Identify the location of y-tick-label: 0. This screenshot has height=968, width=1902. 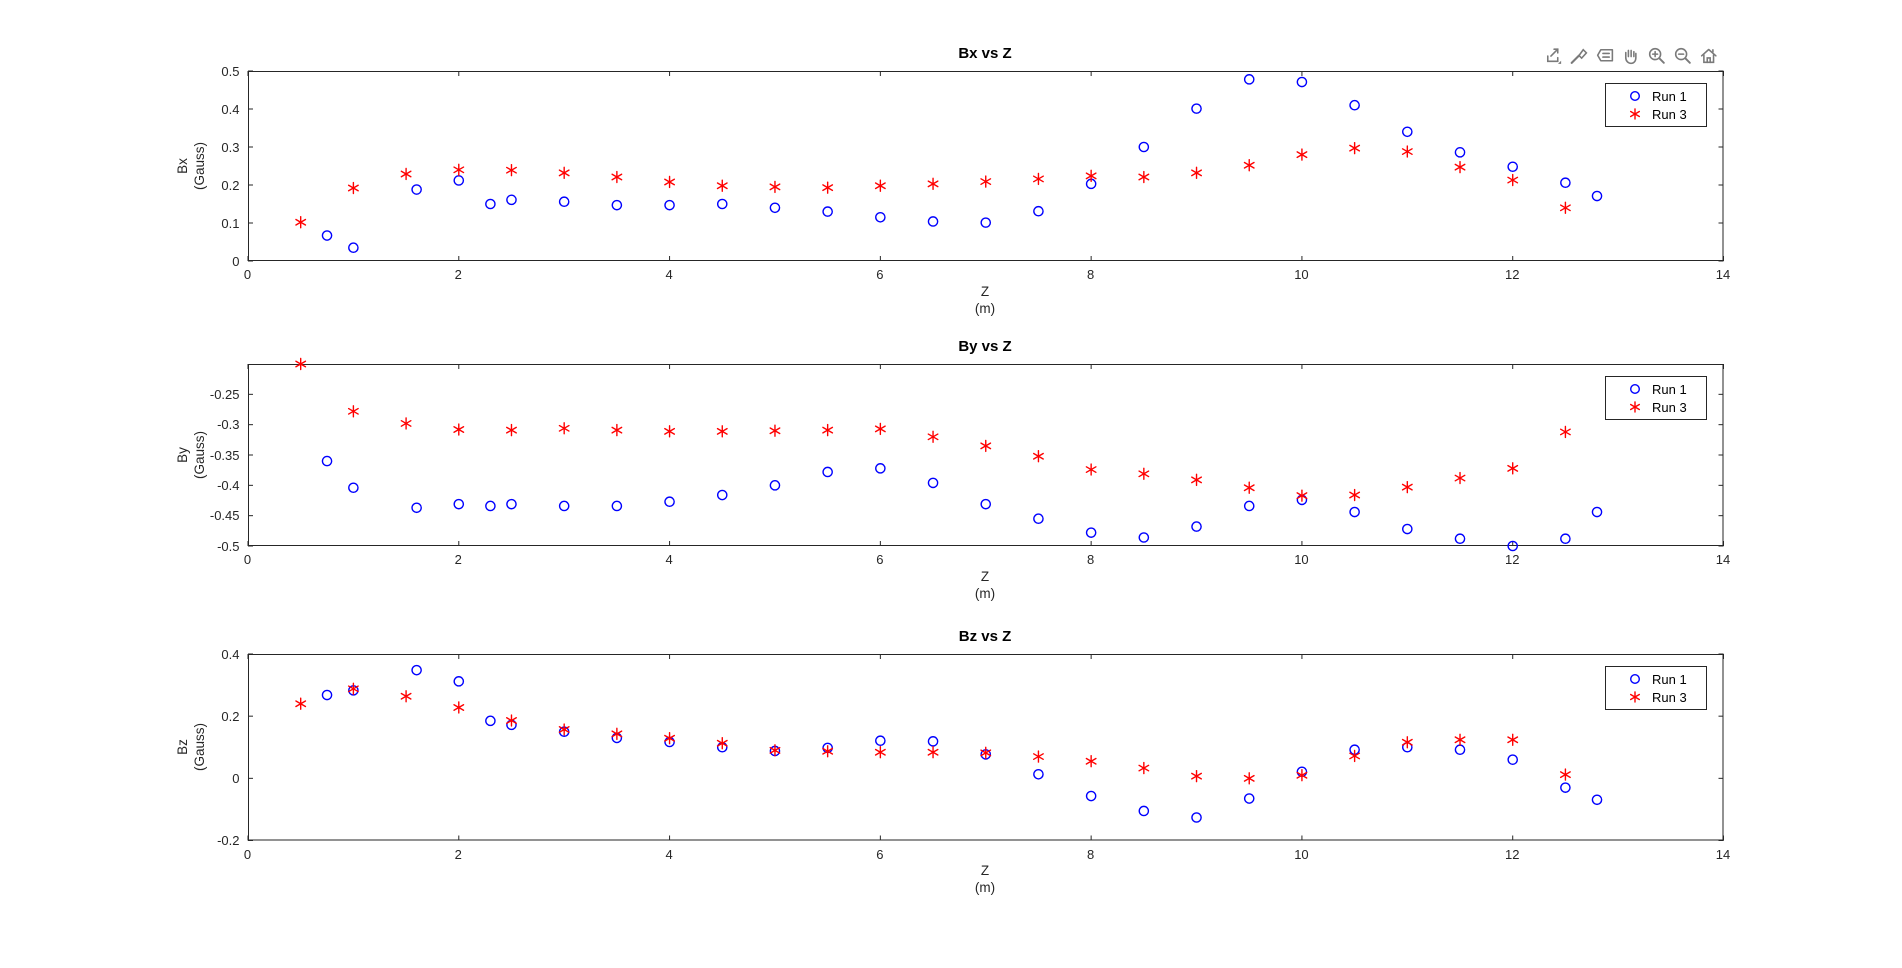
(236, 778).